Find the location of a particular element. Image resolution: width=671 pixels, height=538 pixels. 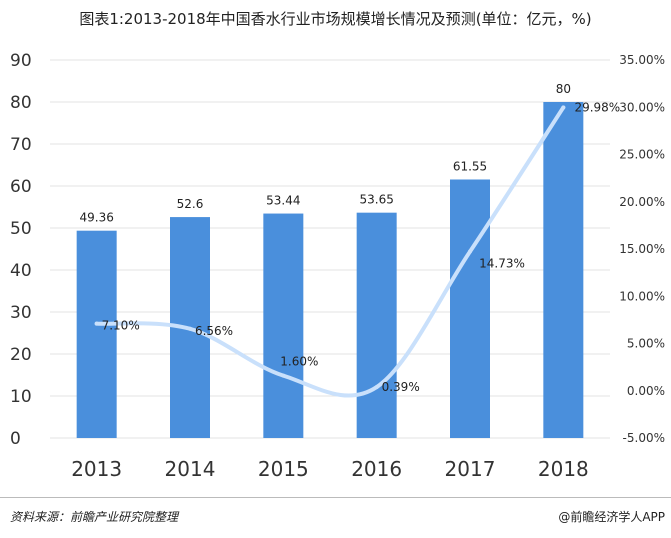

y-tick-label: 10 is located at coordinates (21, 397).